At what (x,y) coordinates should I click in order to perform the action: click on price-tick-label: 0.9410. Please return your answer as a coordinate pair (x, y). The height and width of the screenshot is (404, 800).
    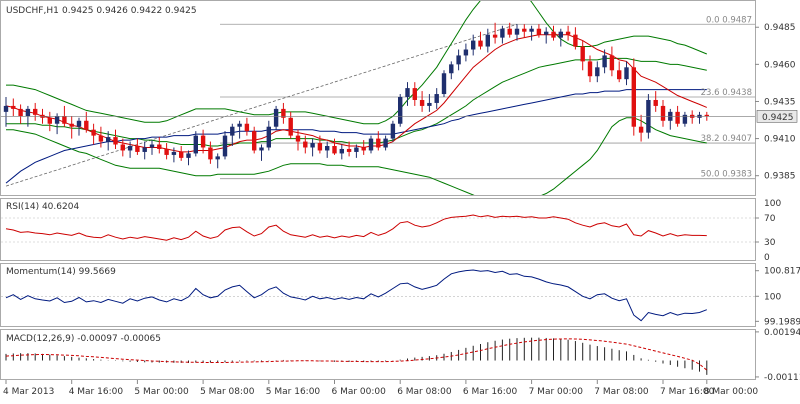
    Looking at the image, I should click on (780, 140).